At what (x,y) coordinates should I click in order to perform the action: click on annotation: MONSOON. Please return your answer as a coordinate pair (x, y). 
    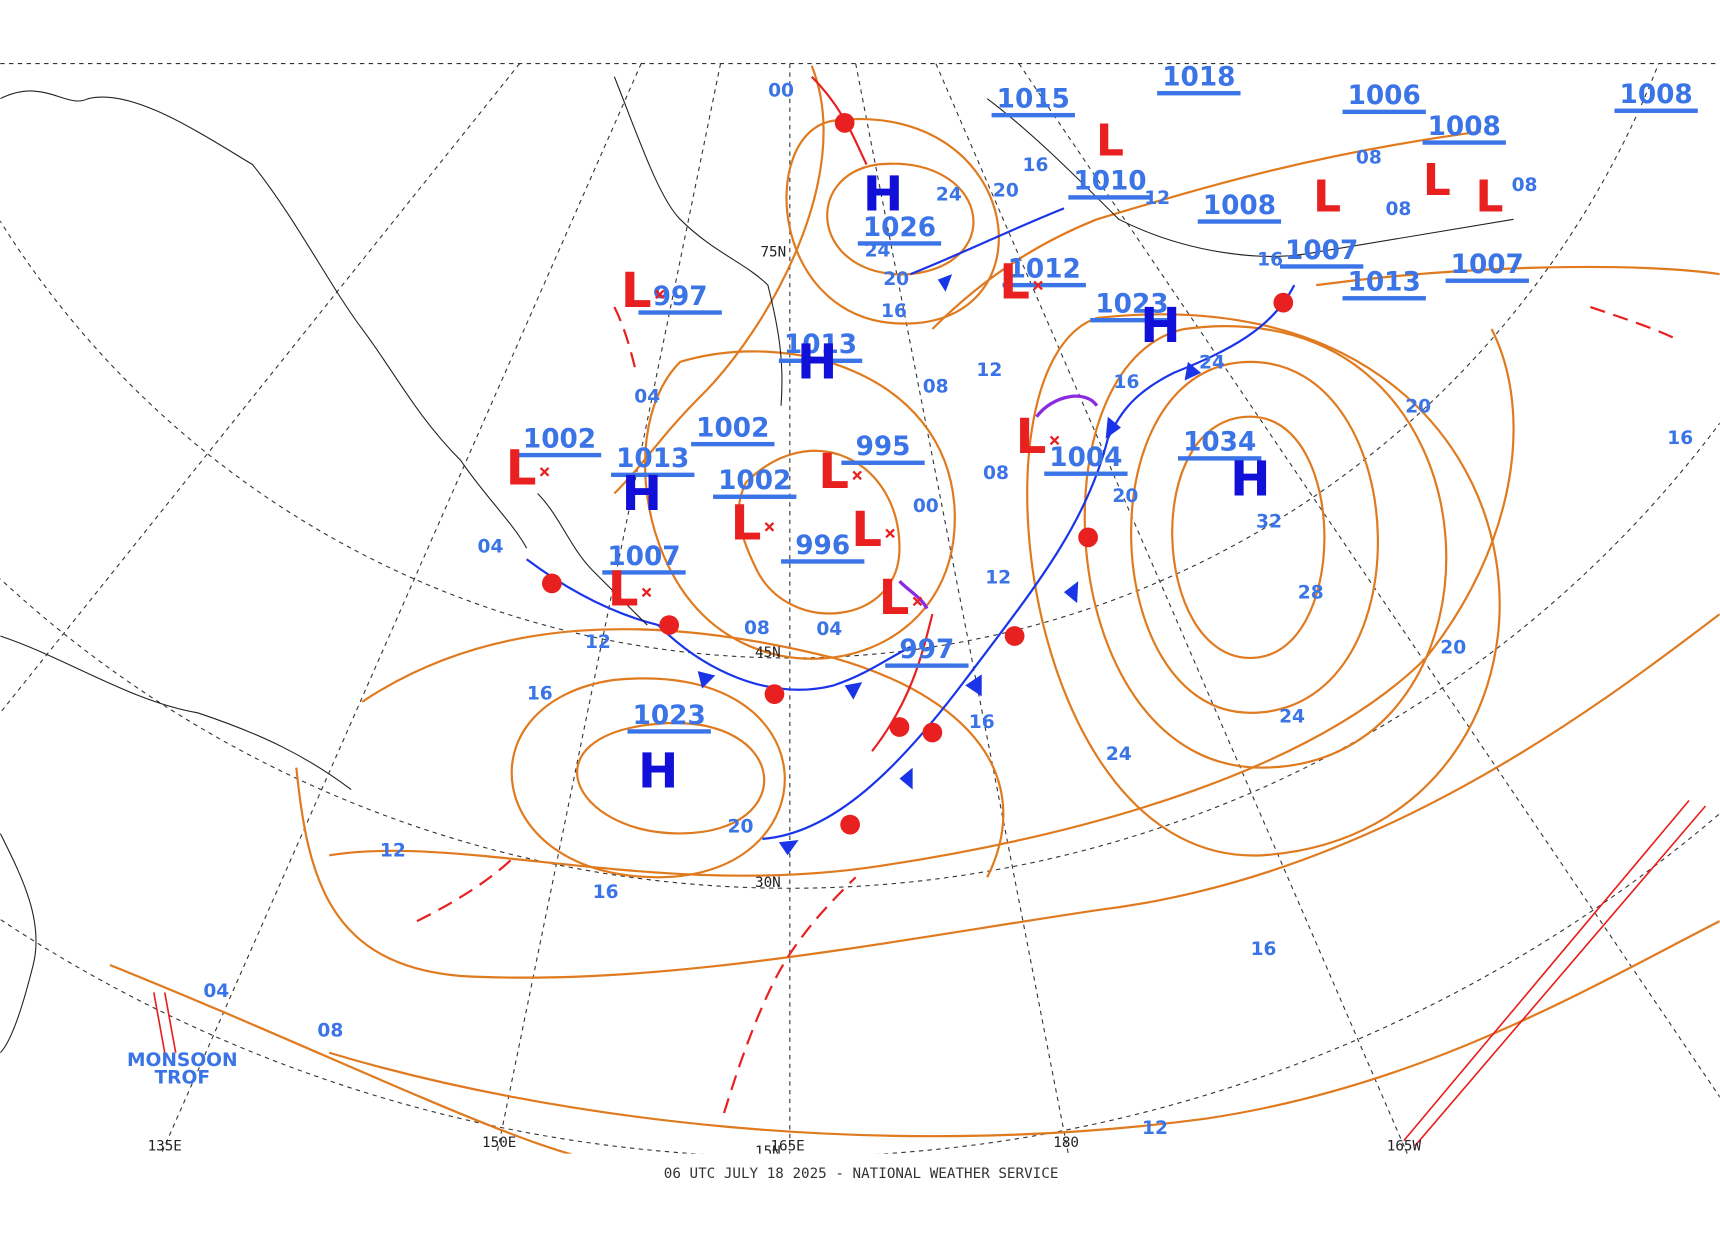
    Looking at the image, I should click on (182, 1060).